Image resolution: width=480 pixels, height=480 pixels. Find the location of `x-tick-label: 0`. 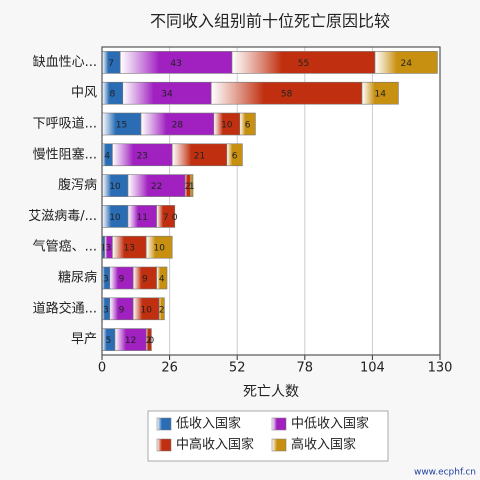

x-tick-label: 0 is located at coordinates (102, 368).